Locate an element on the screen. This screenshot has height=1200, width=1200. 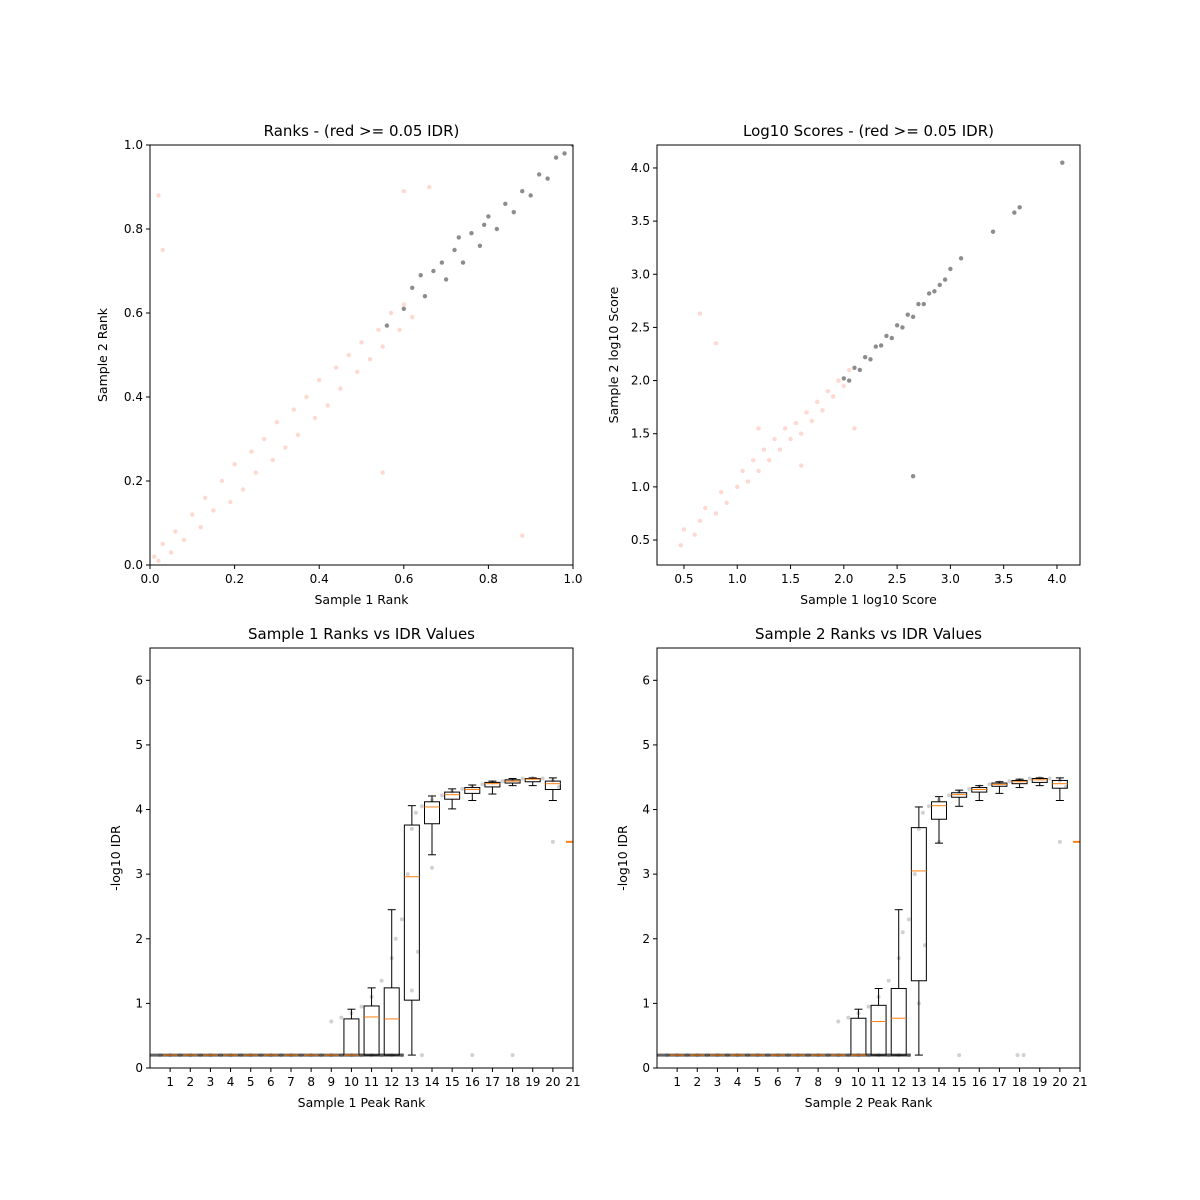
x-tick-label: 1 is located at coordinates (170, 1082).